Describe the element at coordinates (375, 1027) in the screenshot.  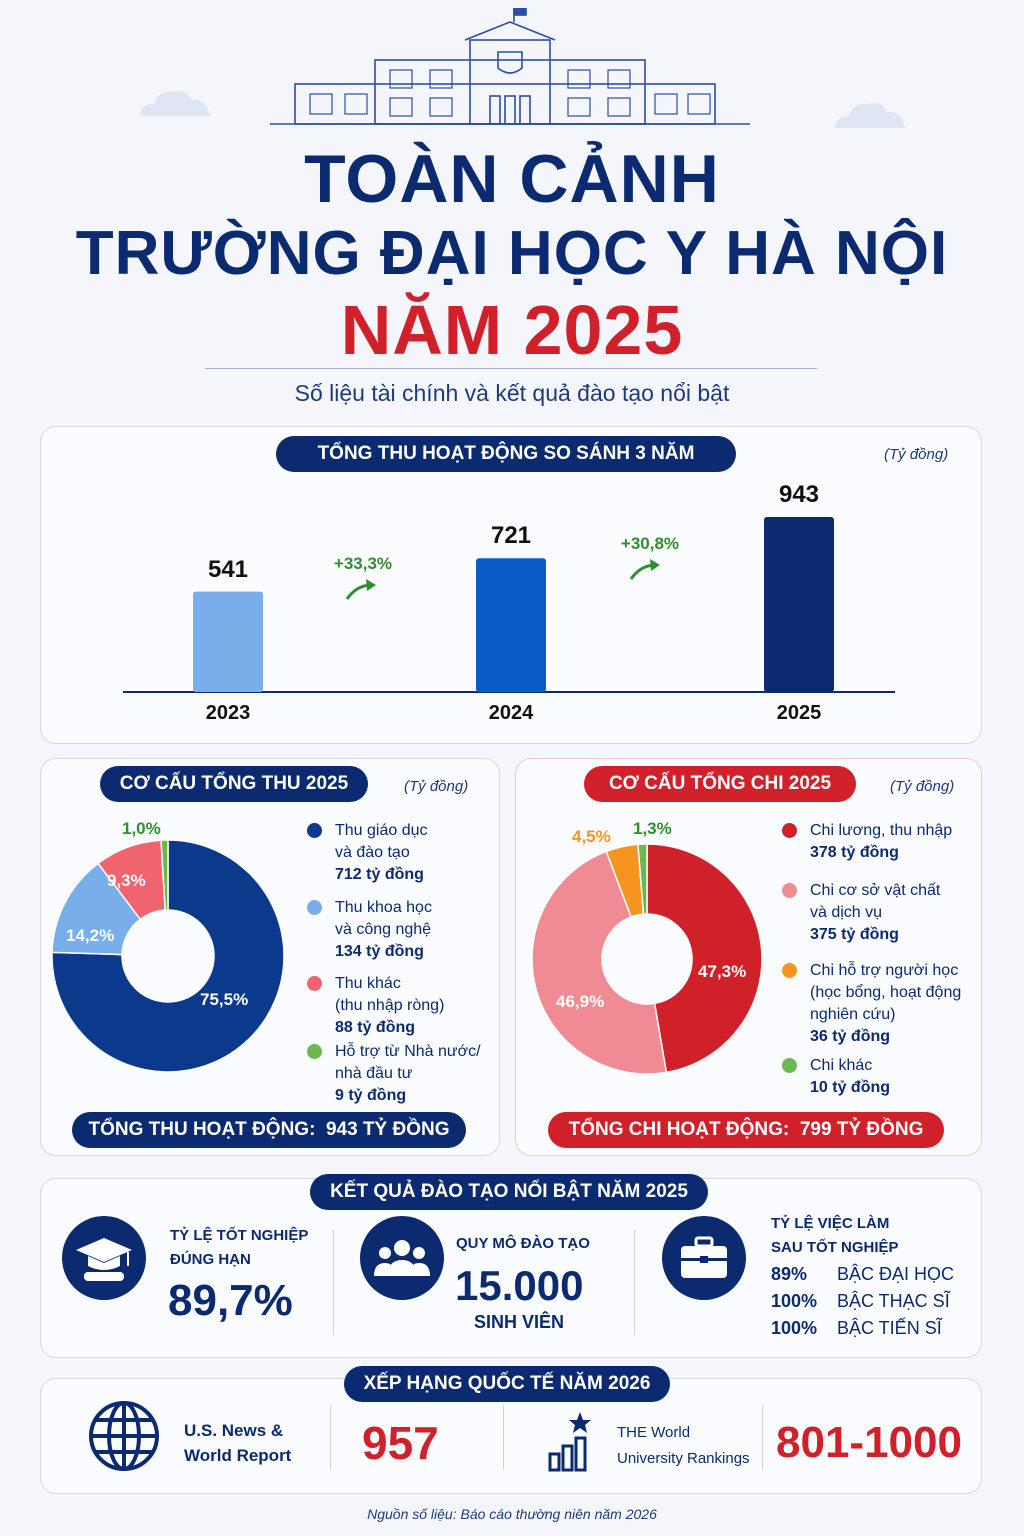
I see `legend-amount: 88 tỷ đồng` at that location.